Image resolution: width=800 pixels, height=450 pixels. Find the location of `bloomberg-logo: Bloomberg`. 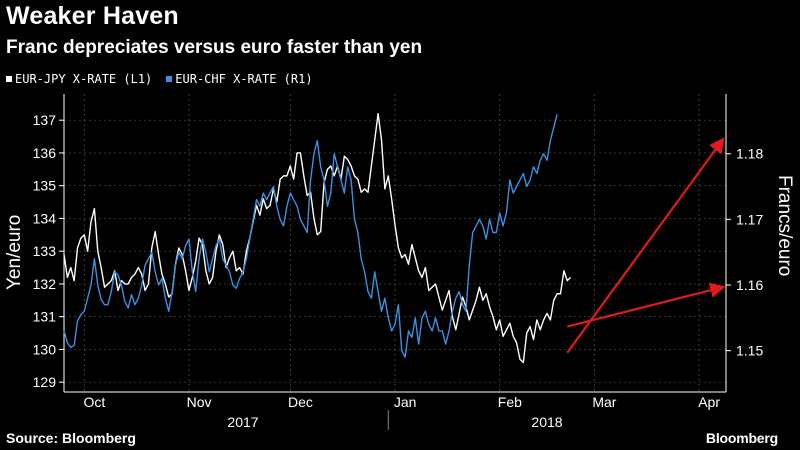

bloomberg-logo: Bloomberg is located at coordinates (741, 438).